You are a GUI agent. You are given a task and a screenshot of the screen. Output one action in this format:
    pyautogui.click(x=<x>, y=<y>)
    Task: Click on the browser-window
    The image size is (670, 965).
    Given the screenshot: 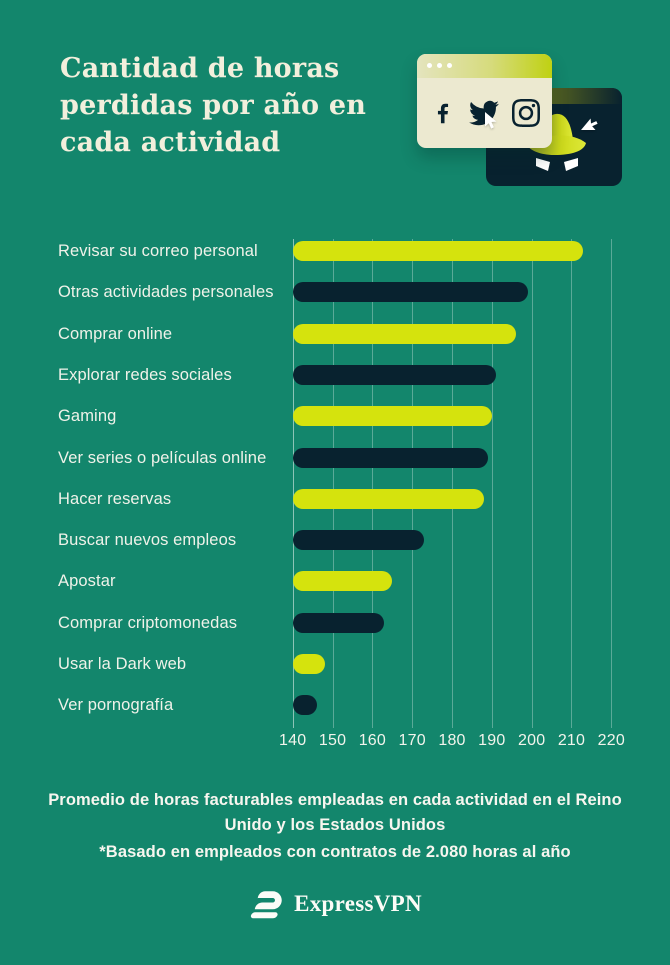 What is the action you would take?
    pyautogui.click(x=484, y=101)
    